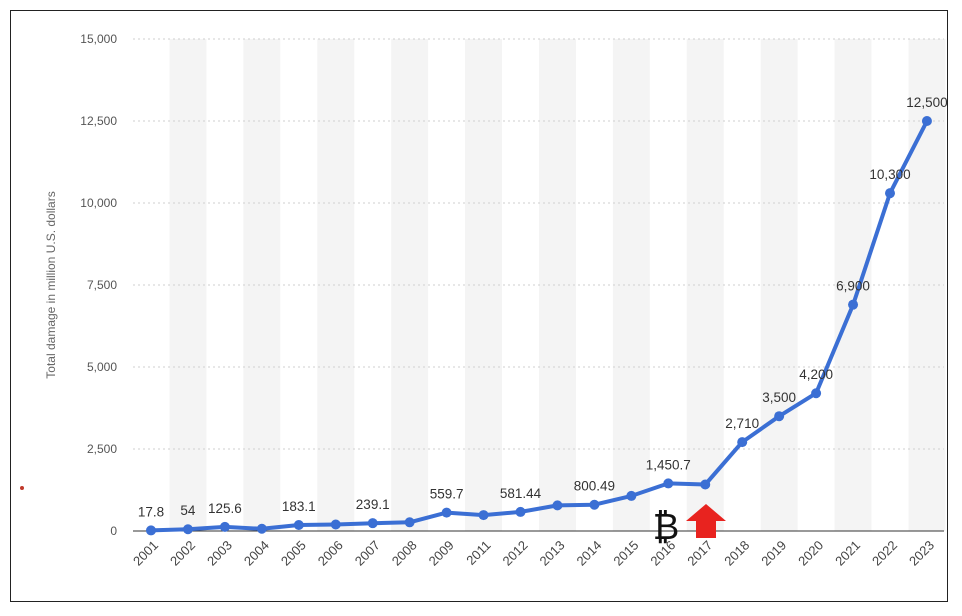 This screenshot has height=616, width=962. I want to click on data-label: 6,900, so click(853, 286).